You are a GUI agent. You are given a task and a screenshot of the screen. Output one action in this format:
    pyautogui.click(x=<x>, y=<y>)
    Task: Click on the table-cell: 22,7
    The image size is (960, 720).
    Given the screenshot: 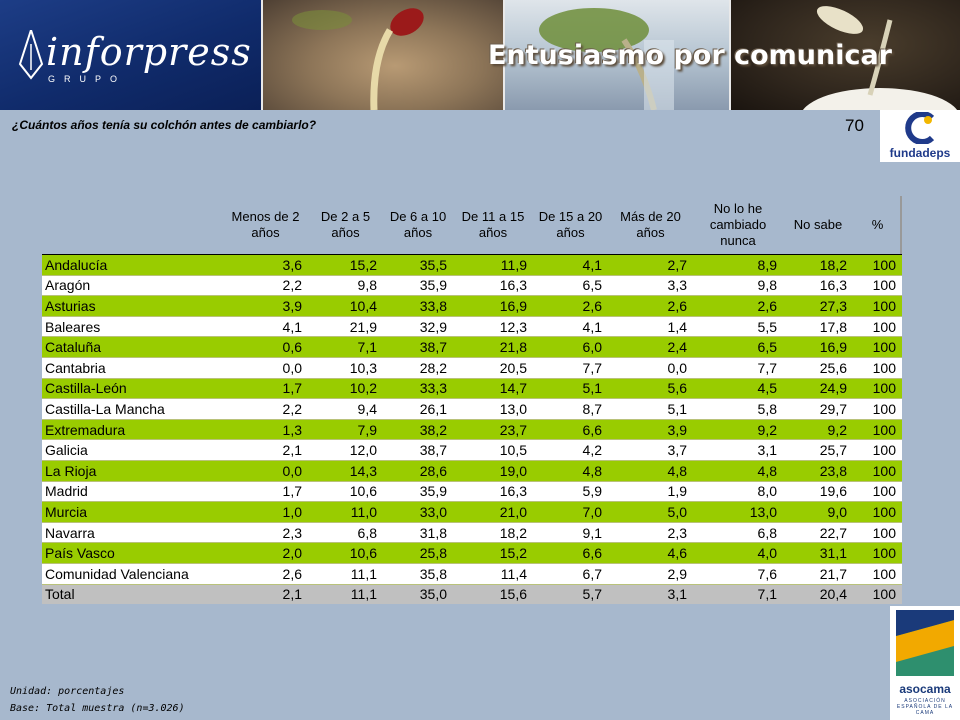 What is the action you would take?
    pyautogui.click(x=818, y=533)
    